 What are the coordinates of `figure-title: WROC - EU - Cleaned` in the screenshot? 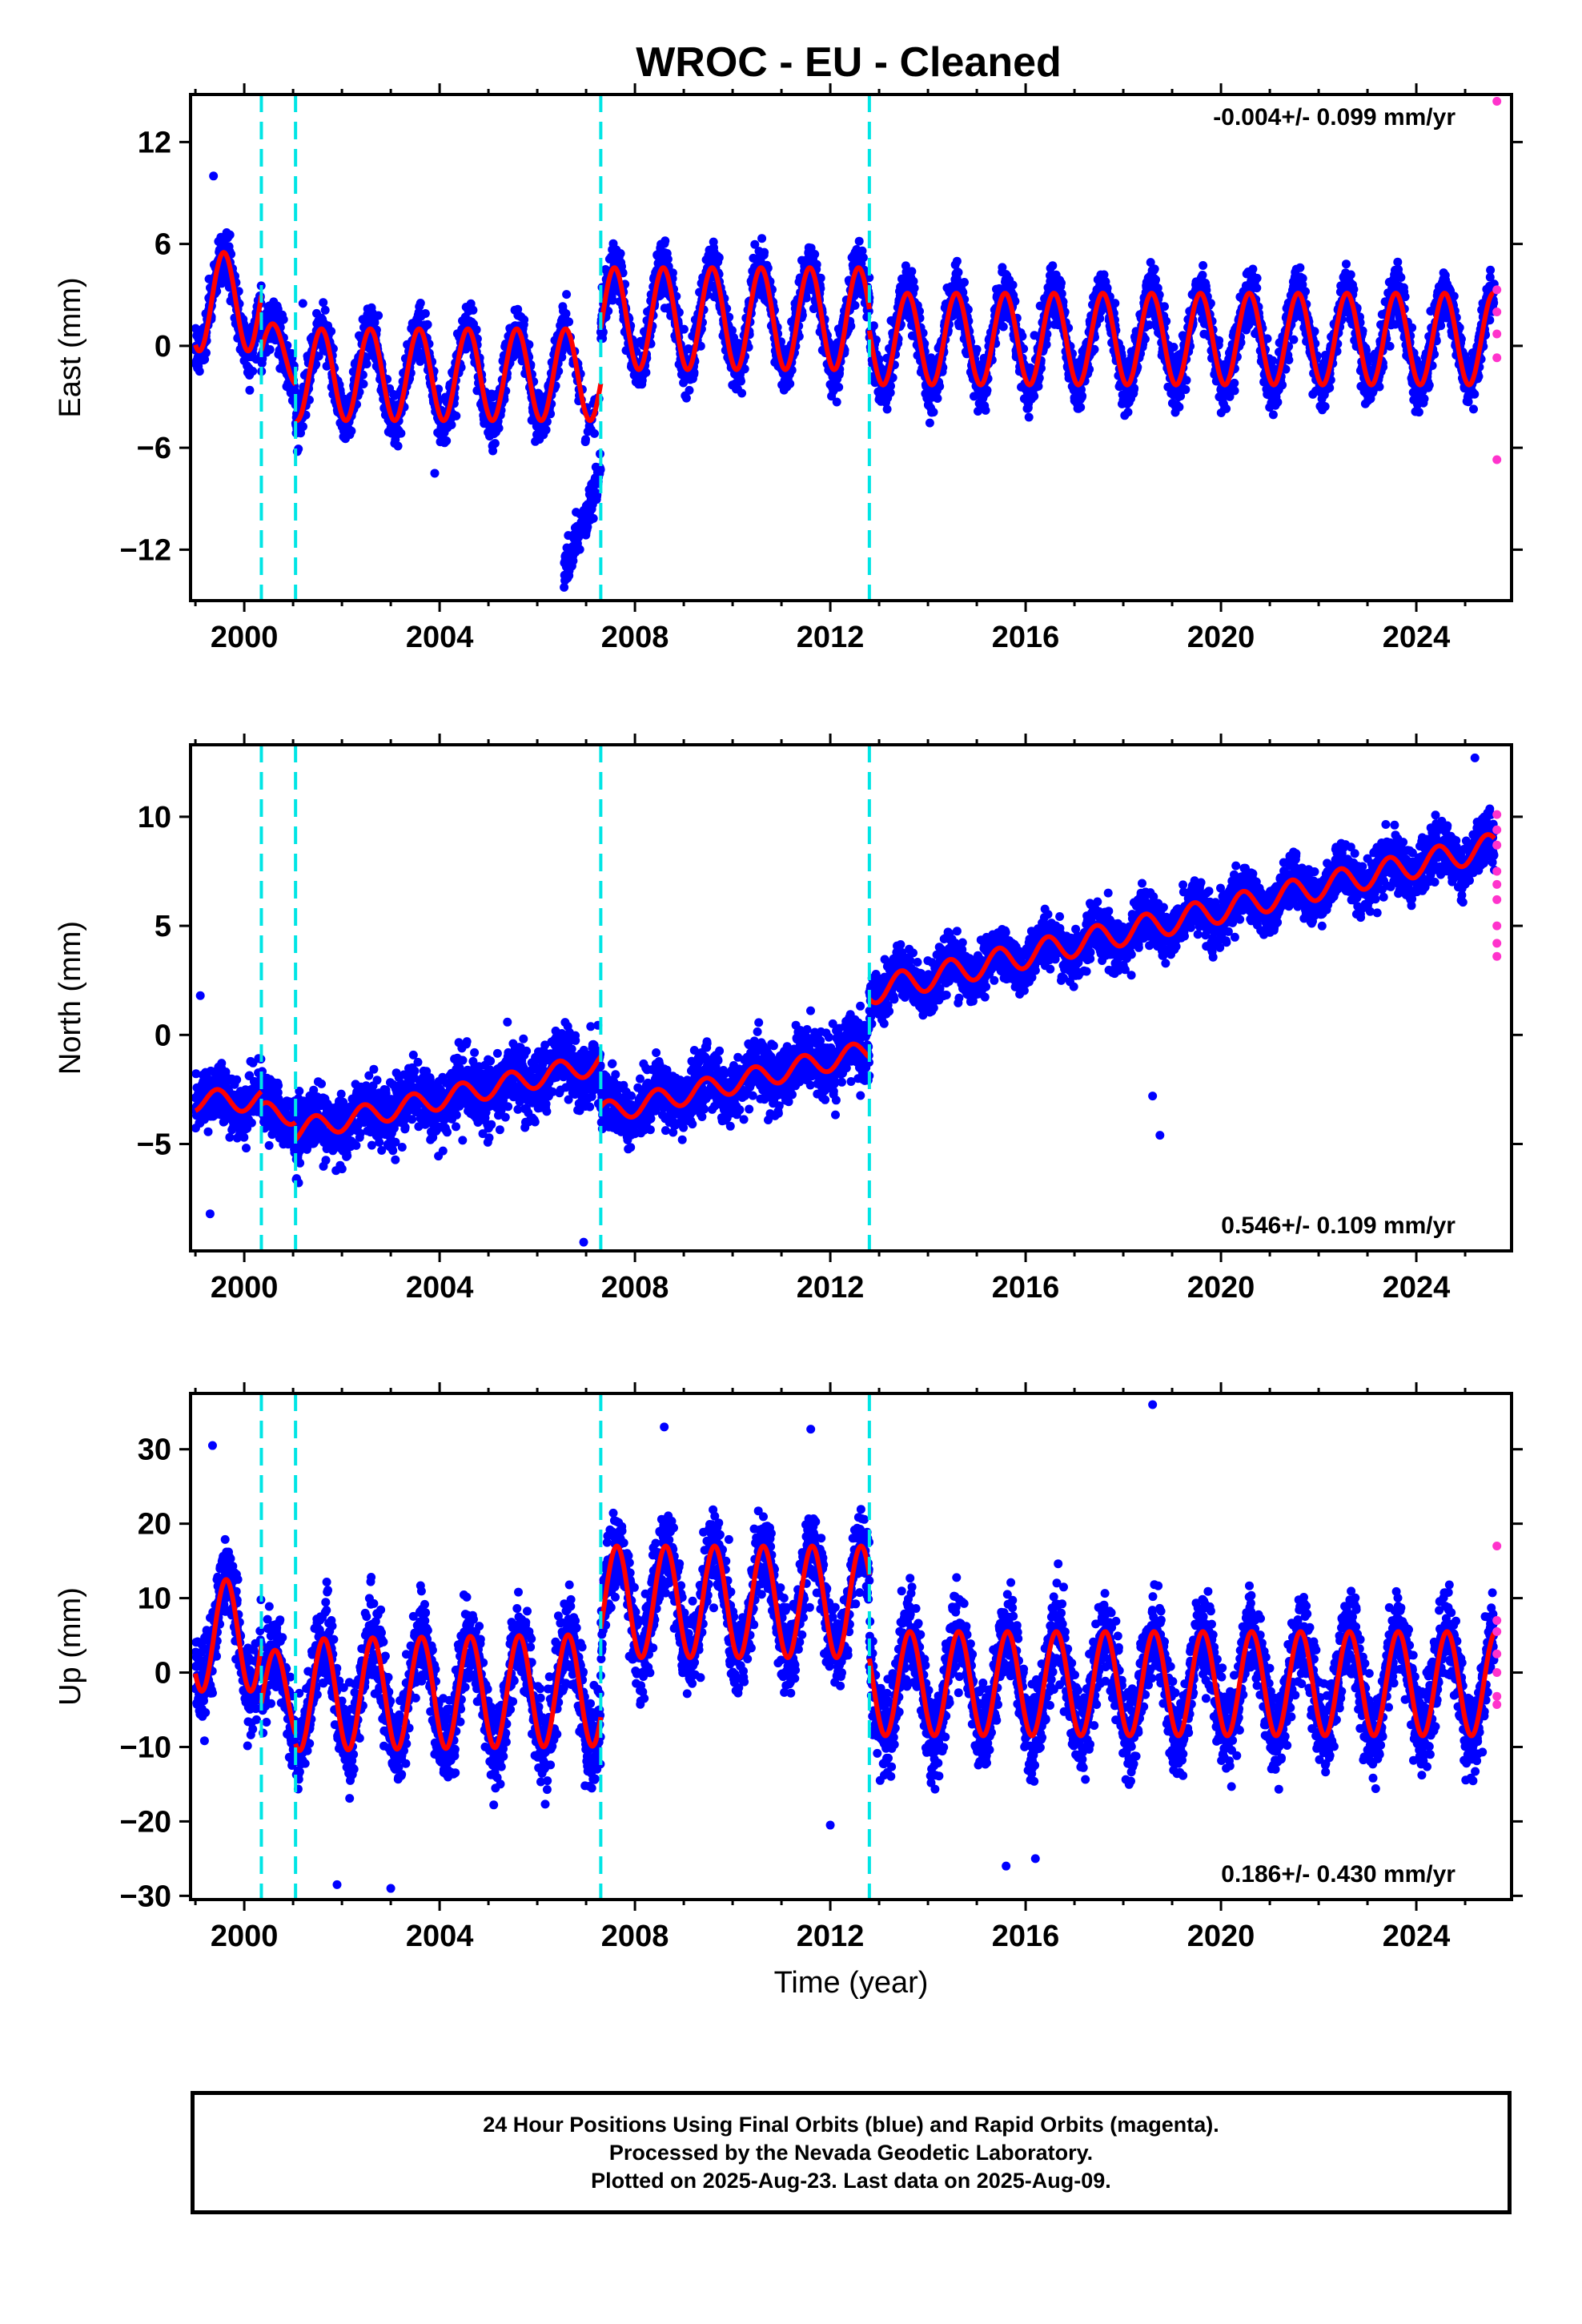 It's located at (849, 62).